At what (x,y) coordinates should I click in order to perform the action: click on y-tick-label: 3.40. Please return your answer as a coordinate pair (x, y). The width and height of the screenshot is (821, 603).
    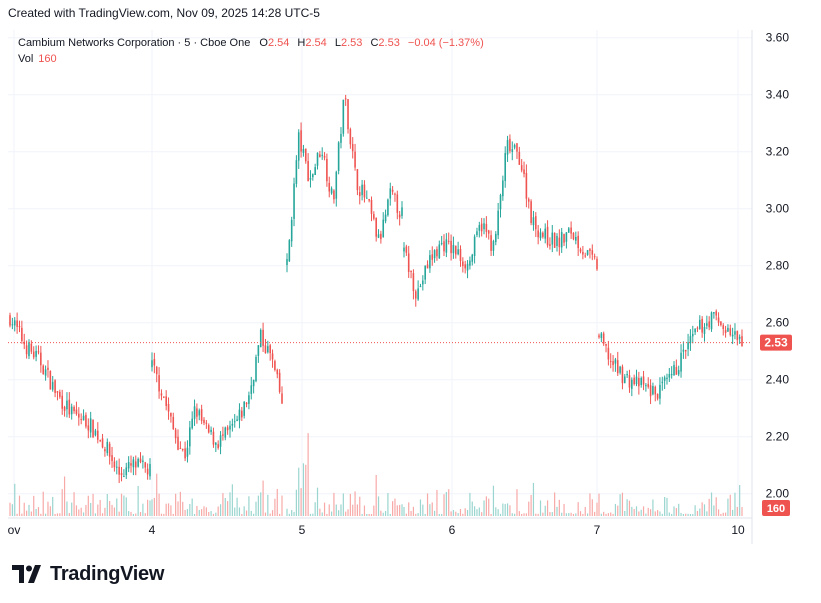
    Looking at the image, I should click on (778, 95).